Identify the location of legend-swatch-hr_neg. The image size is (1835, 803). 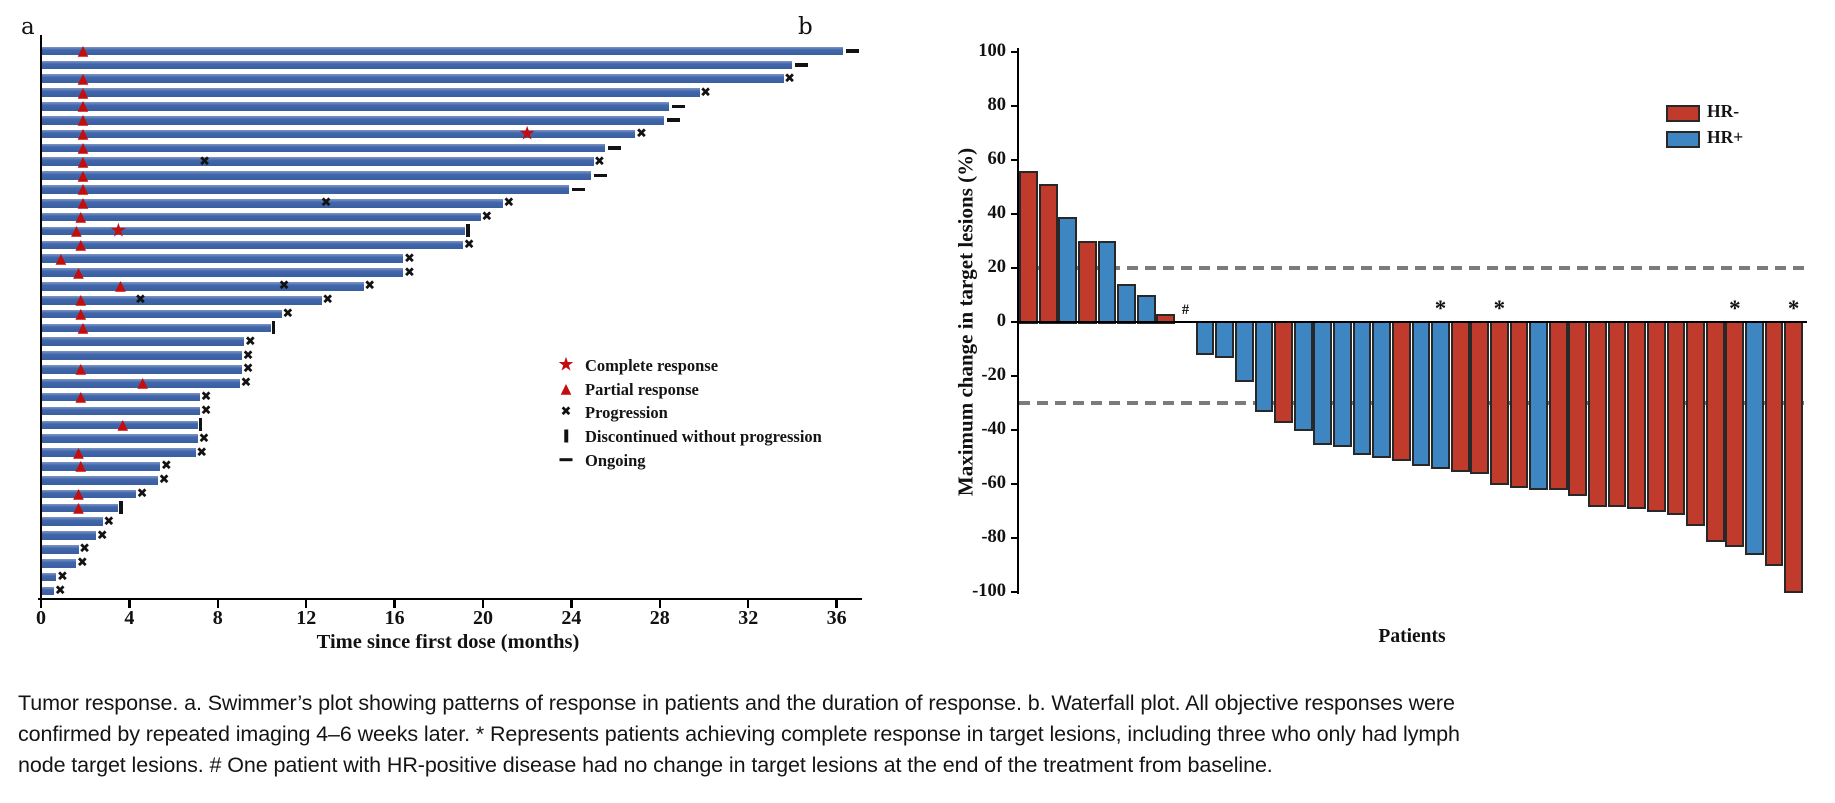
(1683, 113).